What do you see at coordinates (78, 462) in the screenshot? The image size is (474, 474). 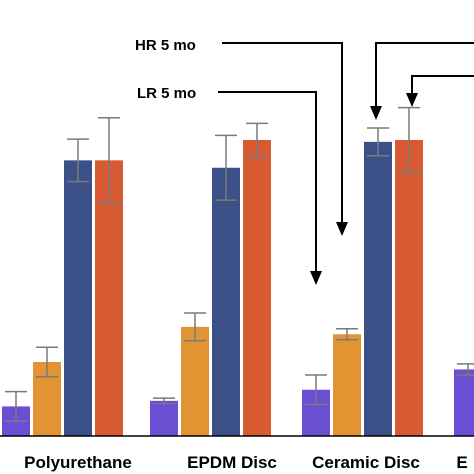 I see `x-tick-label-1: Polyurethane` at bounding box center [78, 462].